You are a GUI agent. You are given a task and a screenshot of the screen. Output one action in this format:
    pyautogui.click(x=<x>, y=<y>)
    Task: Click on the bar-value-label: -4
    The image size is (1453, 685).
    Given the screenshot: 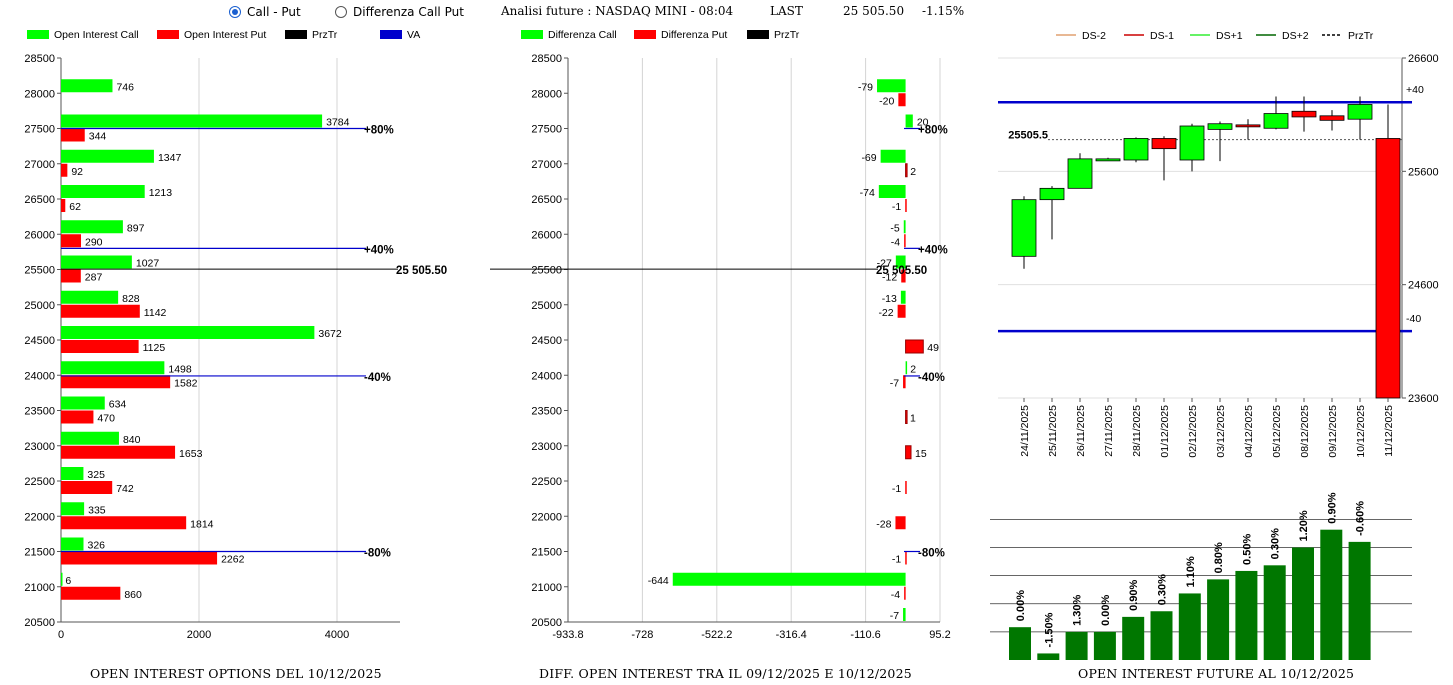 What is the action you would take?
    pyautogui.click(x=895, y=242)
    